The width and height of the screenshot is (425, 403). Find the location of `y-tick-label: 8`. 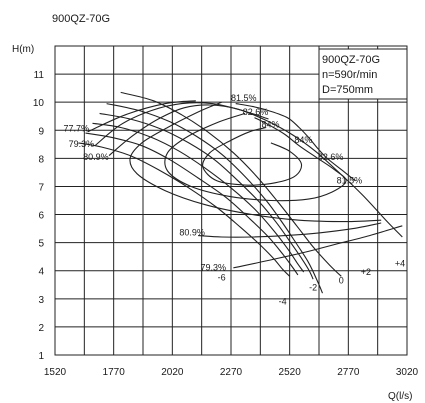

y-tick-label: 8 is located at coordinates (41, 159).